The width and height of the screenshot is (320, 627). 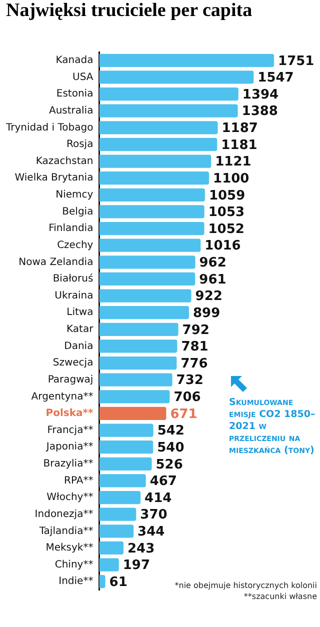 What do you see at coordinates (163, 482) in the screenshot?
I see `data-label: 467` at bounding box center [163, 482].